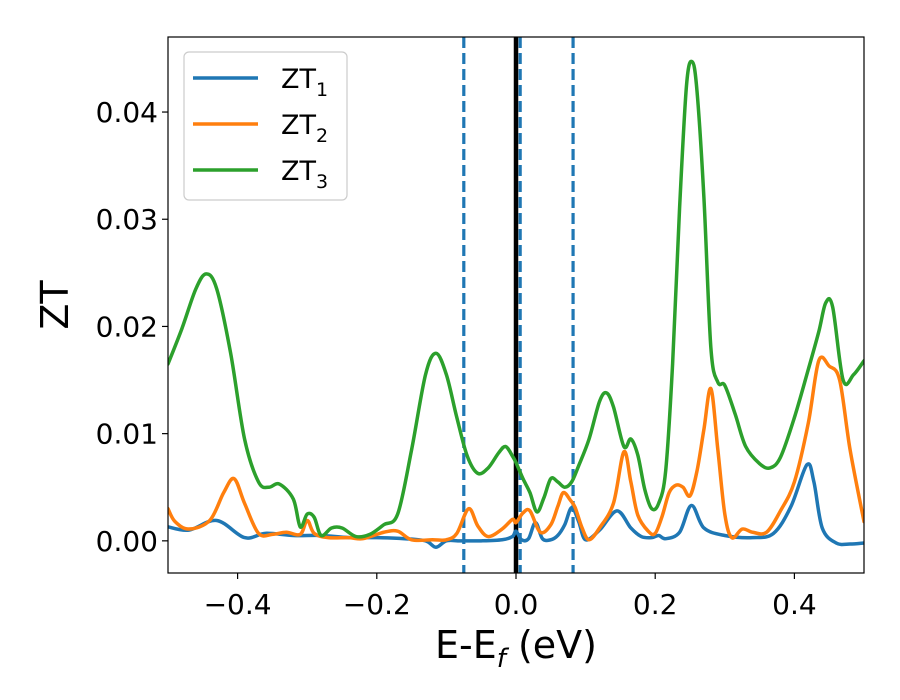 Image resolution: width=900 pixels, height=700 pixels. What do you see at coordinates (127, 219) in the screenshot?
I see `y-tick-label: 0.03` at bounding box center [127, 219].